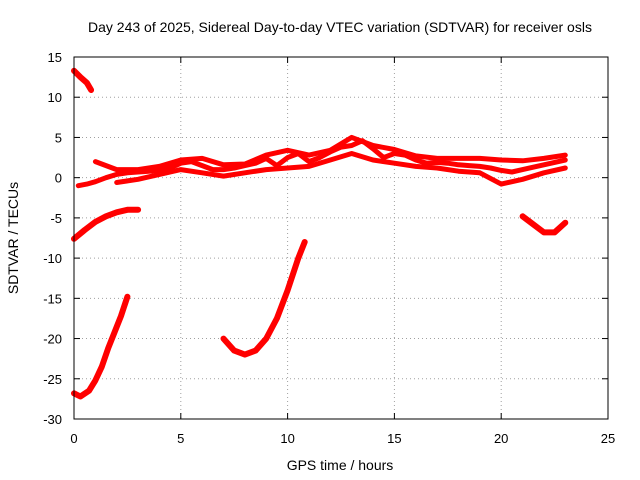 This screenshot has width=640, height=480. What do you see at coordinates (180, 438) in the screenshot?
I see `x-tick-label: 5` at bounding box center [180, 438].